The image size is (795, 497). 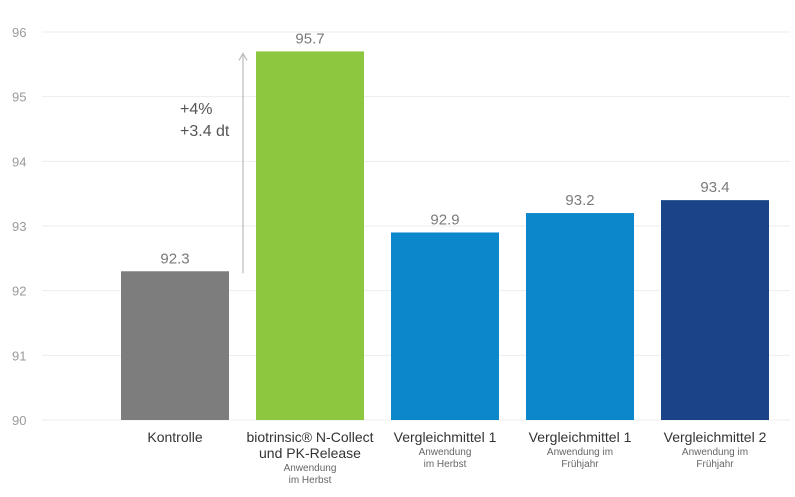 What do you see at coordinates (580, 452) in the screenshot?
I see `category-sublabel-3-line-0: Anwendung im` at bounding box center [580, 452].